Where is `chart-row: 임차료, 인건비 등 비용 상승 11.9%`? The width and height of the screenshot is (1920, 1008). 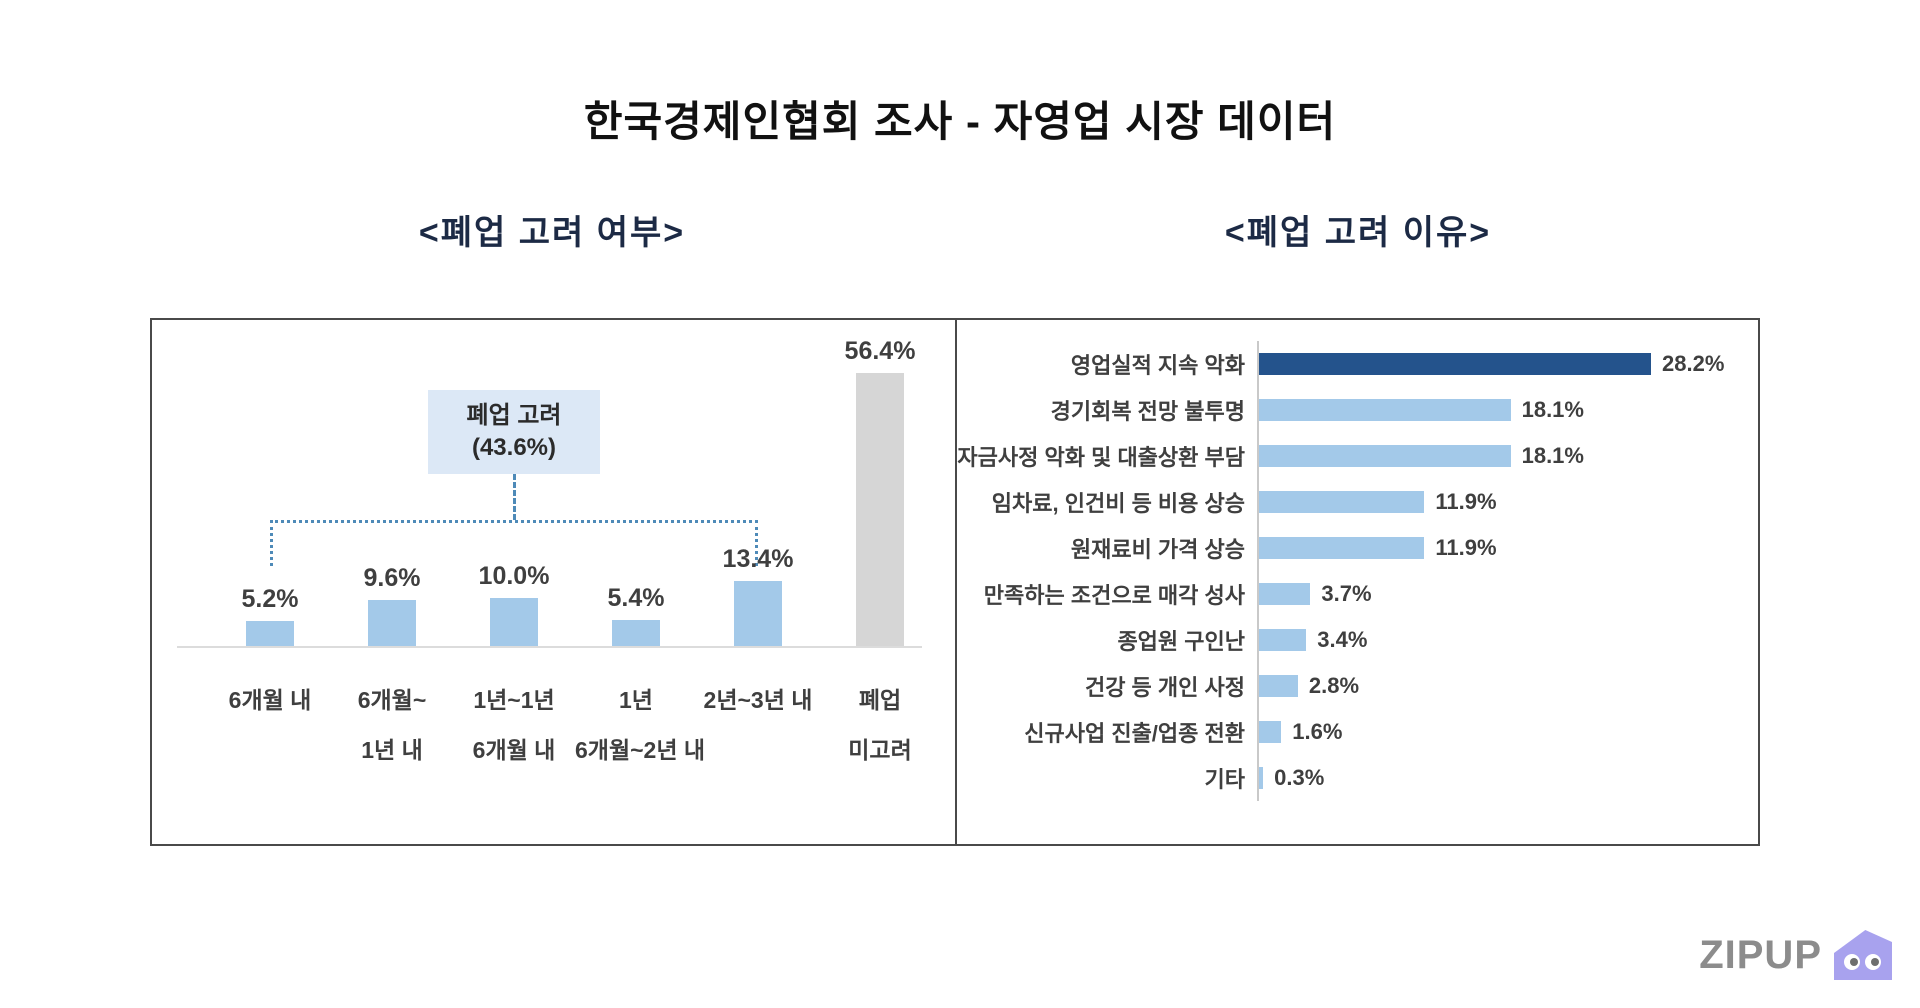
chart-row: 임차료, 인건비 등 비용 상승 11.9% is located at coordinates (1359, 502).